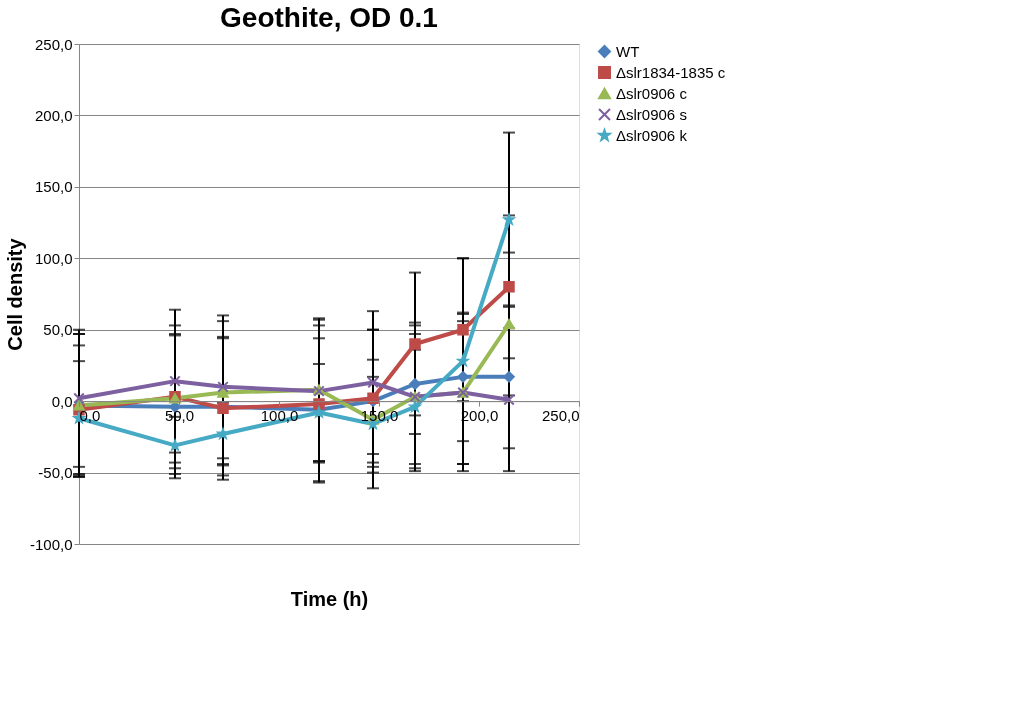  Describe the element at coordinates (279, 415) in the screenshot. I see `x-tick-label: 100,0` at that location.